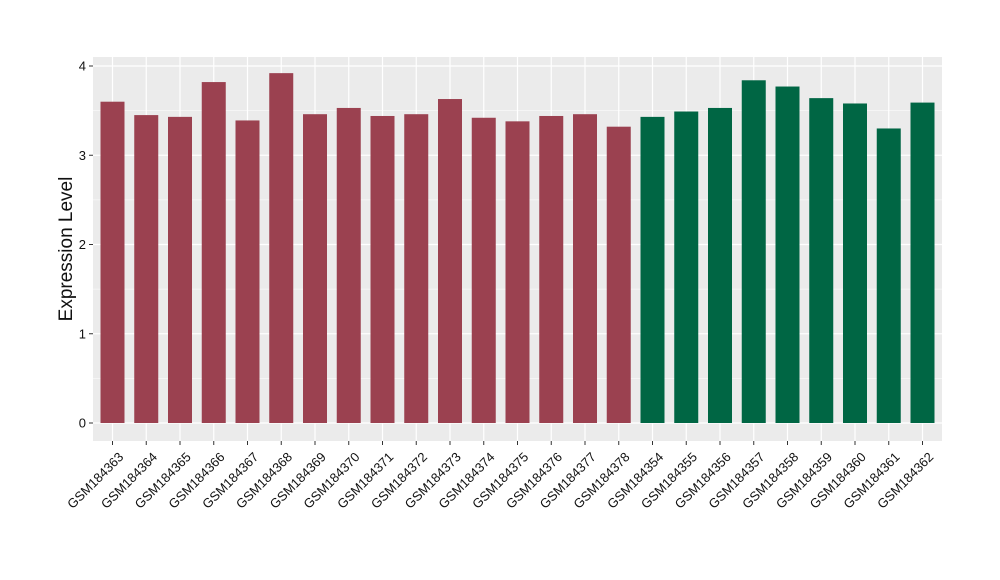  I want to click on bar-GSM184376, so click(551, 269).